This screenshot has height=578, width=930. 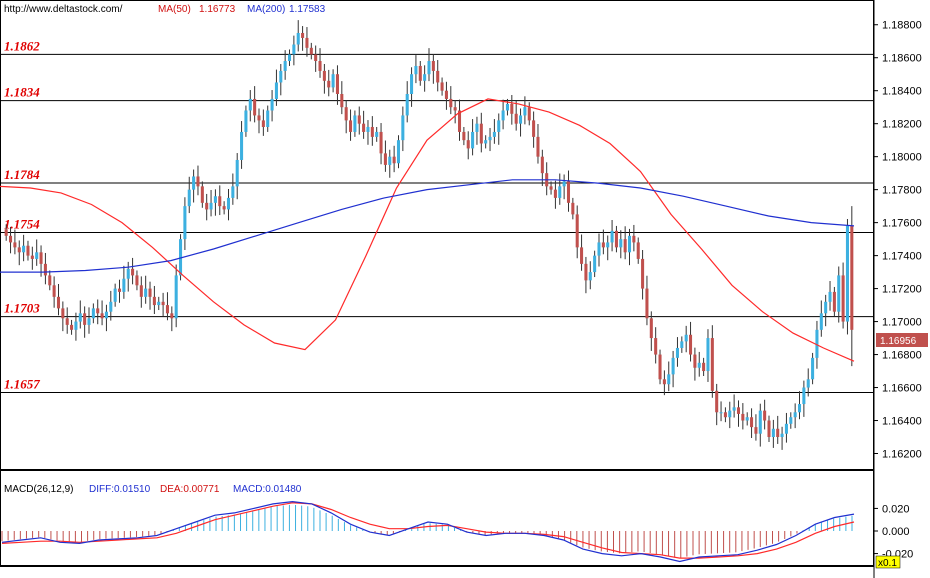 What do you see at coordinates (898, 341) in the screenshot?
I see `current-price-text: 1.16956` at bounding box center [898, 341].